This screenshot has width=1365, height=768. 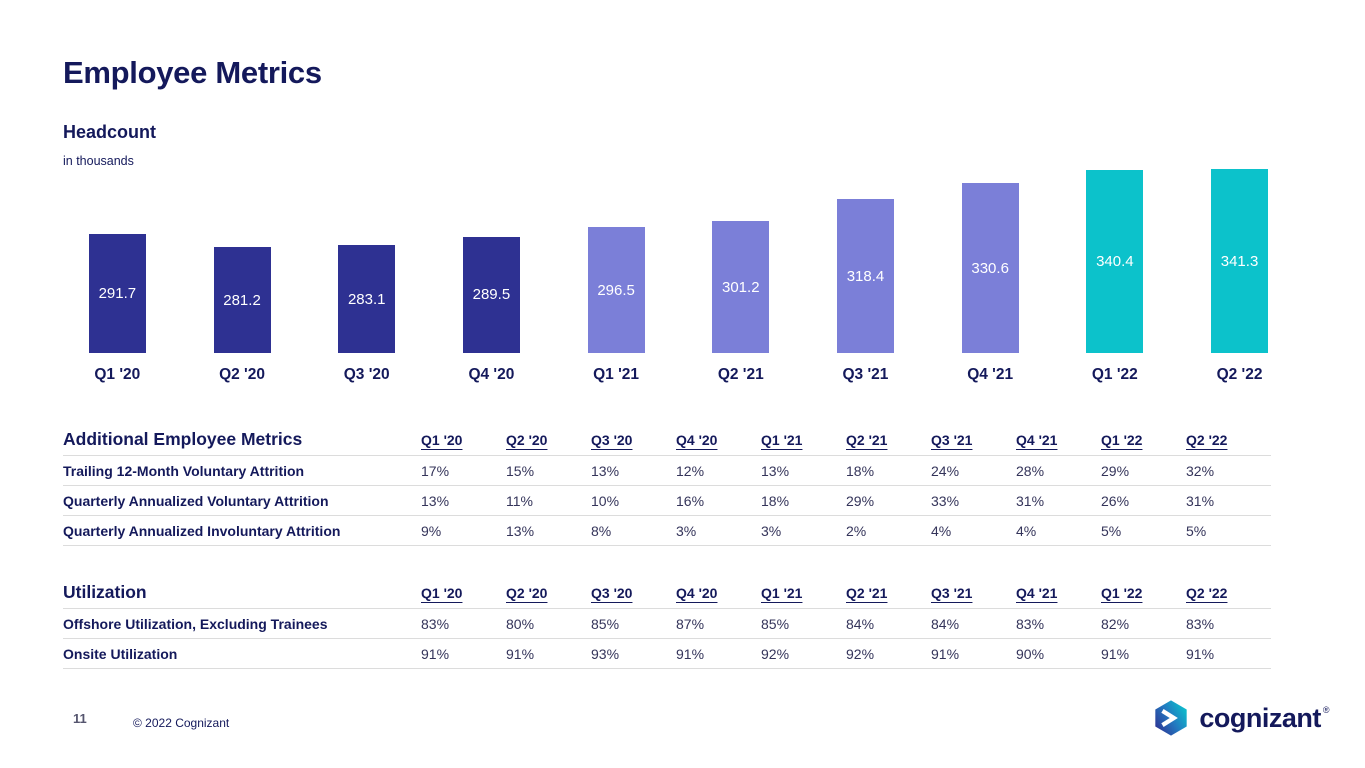 What do you see at coordinates (741, 287) in the screenshot?
I see `bar-value-label: 301.2` at bounding box center [741, 287].